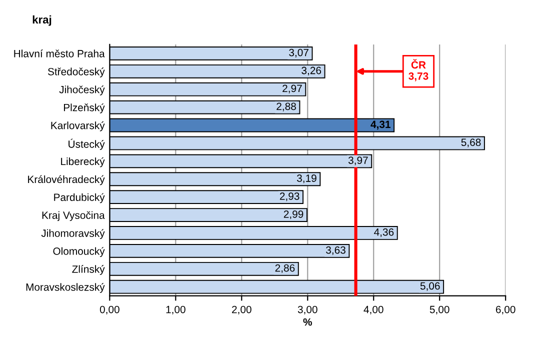  Describe the element at coordinates (374, 310) in the screenshot. I see `x-tick-label: 4,00` at that location.